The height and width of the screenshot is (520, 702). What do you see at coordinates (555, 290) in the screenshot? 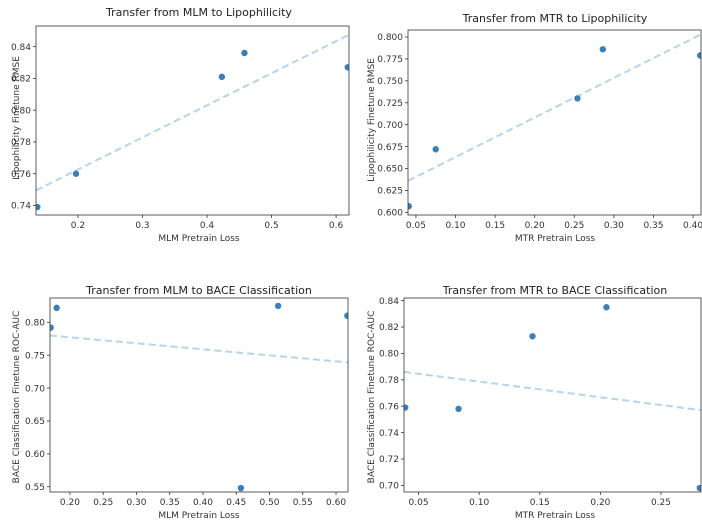
I see `panel-title: Transfer from MTR to BACE Classification` at bounding box center [555, 290].